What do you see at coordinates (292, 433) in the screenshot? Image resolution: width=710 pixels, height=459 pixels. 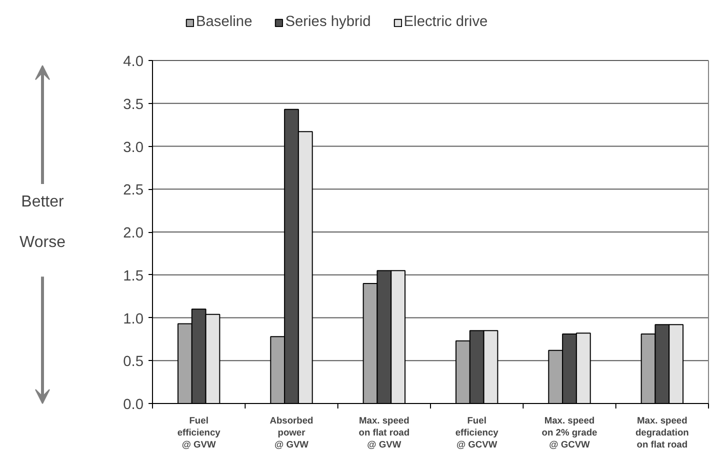 I see `x-tick-label: Absorbed power @ GVW` at bounding box center [292, 433].